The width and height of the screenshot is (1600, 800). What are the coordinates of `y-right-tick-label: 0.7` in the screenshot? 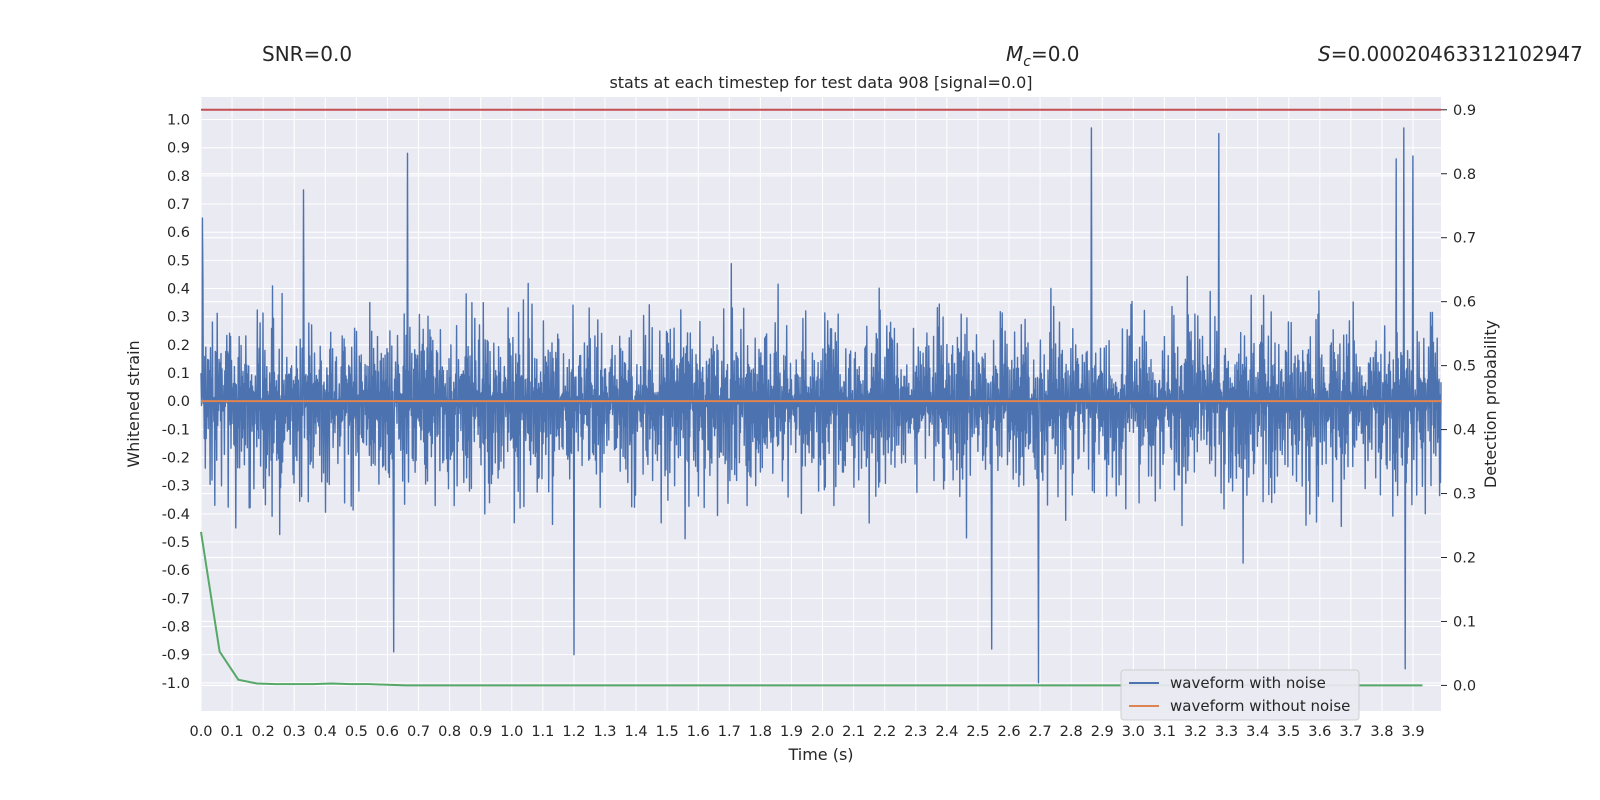 It's located at (1464, 239).